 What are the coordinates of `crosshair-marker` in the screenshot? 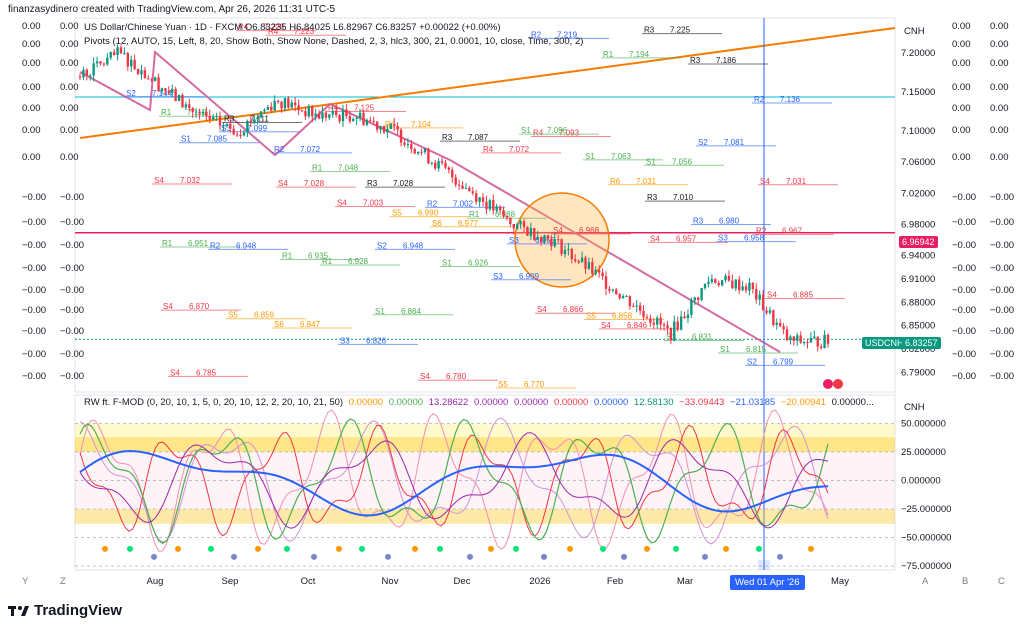 It's located at (764, 565).